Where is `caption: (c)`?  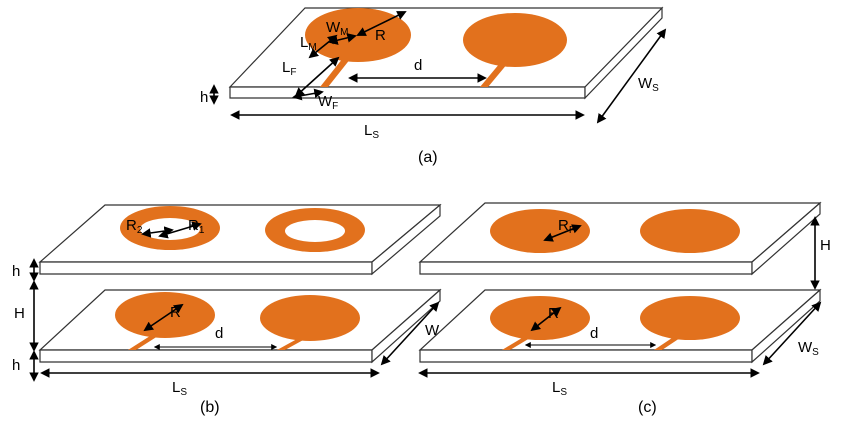
caption: (c) is located at coordinates (647, 407).